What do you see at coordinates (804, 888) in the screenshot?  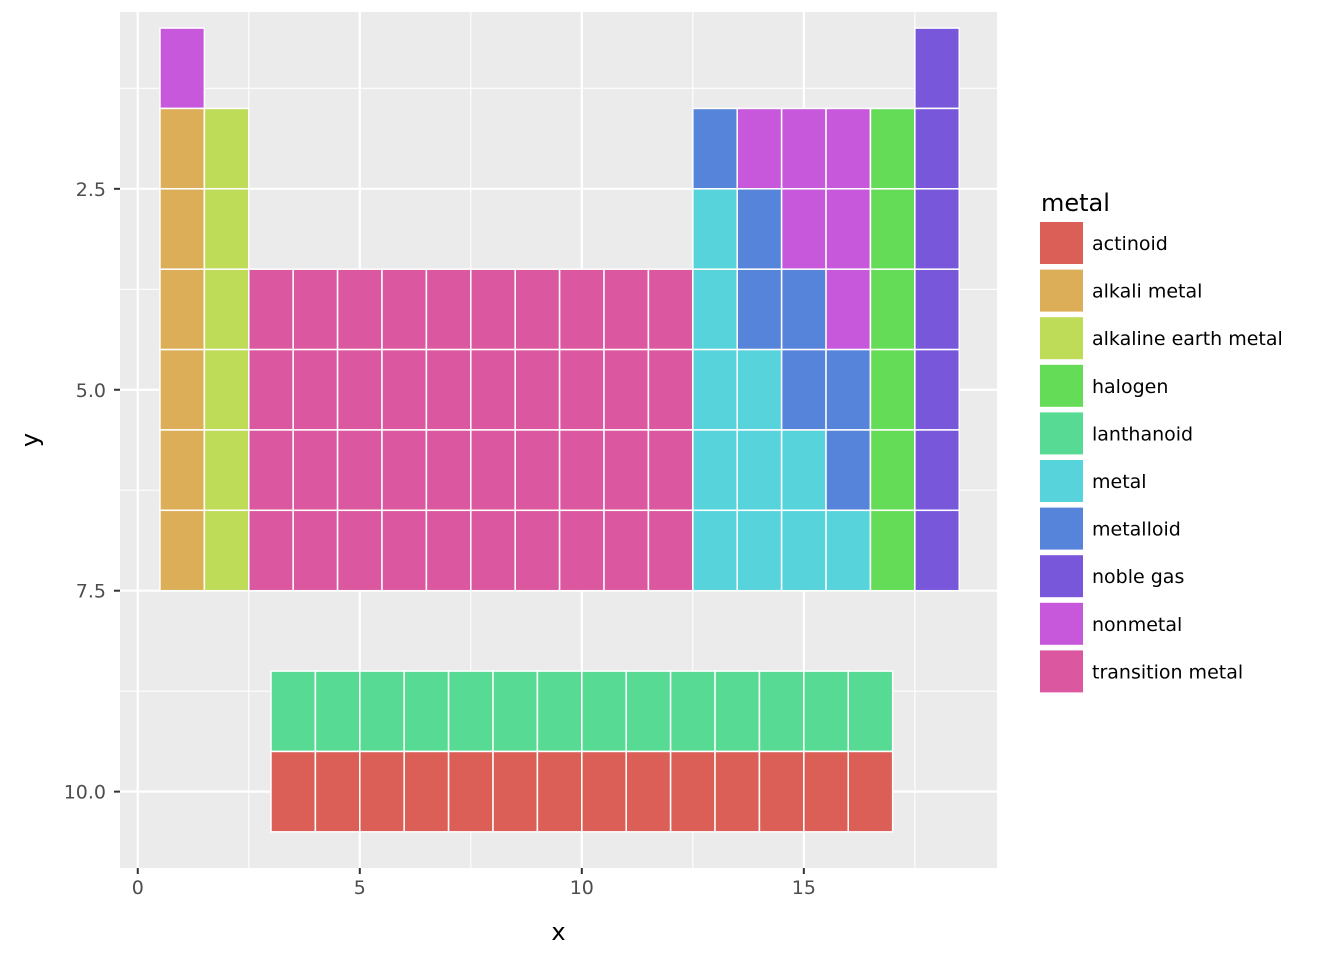 I see `x-tick-label: 15` at bounding box center [804, 888].